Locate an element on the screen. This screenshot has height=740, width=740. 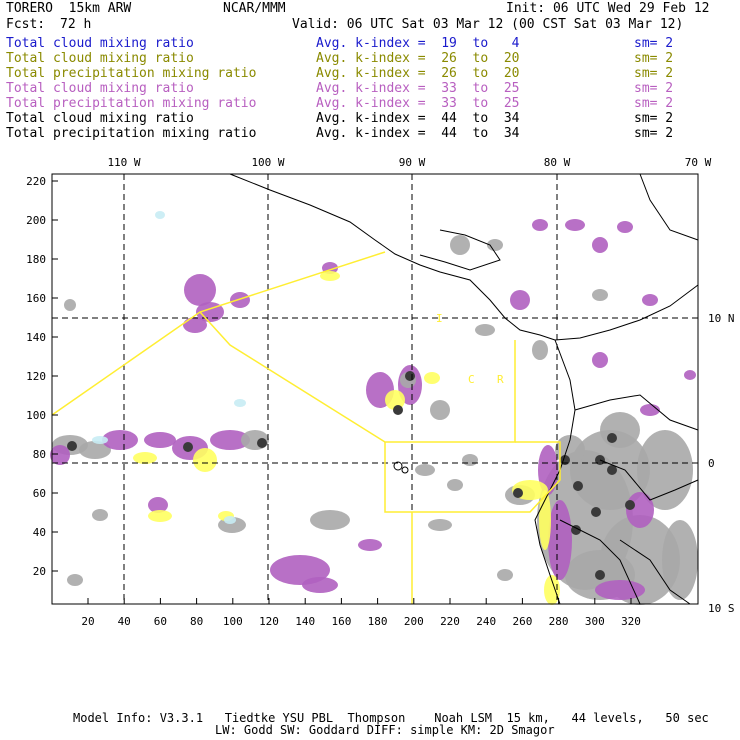
domain-boundary is located at coordinates (472, 477).